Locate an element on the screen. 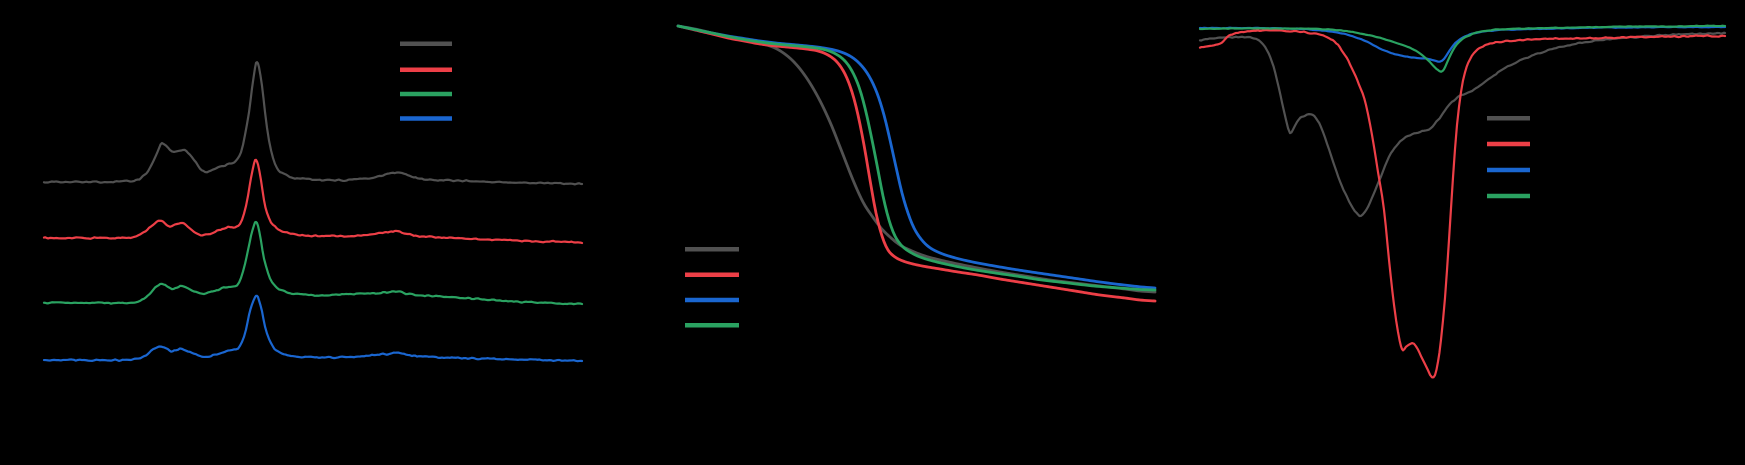 The image size is (1745, 465). middle-panel-decay-curves-legend is located at coordinates (712, 287).